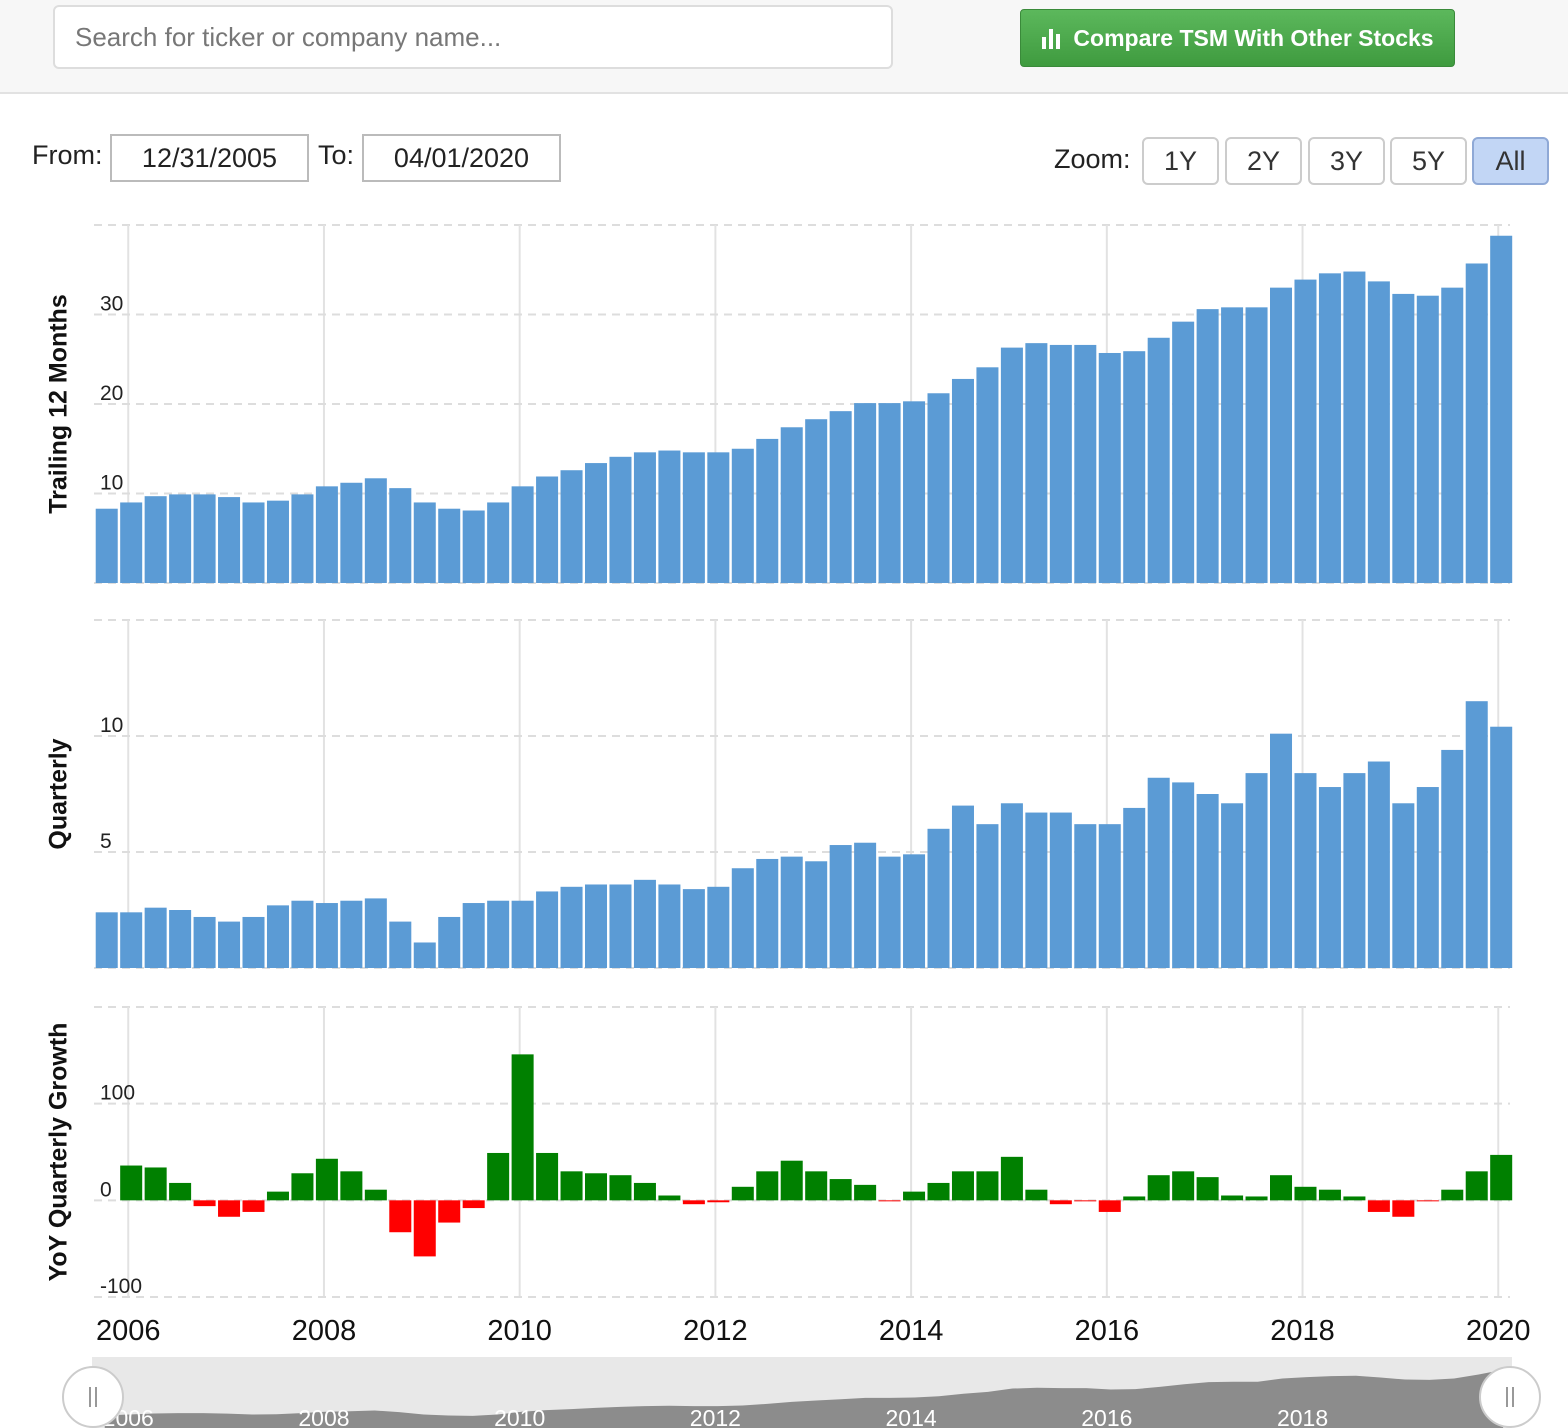 The width and height of the screenshot is (1568, 1428). I want to click on zoom-button: 3Y, so click(1346, 161).